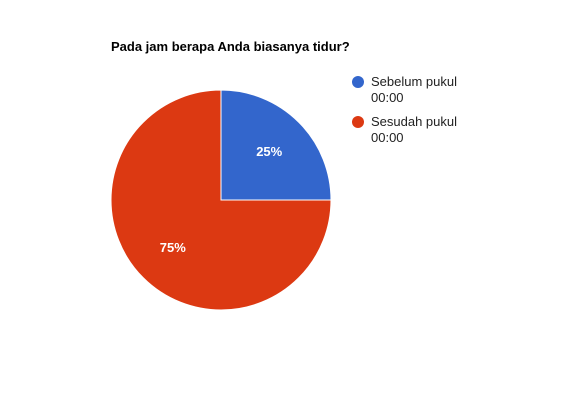 This screenshot has width=580, height=400. I want to click on legend: Sebelum pukul 00:00 Sesudah pukul 00:00, so click(417, 114).